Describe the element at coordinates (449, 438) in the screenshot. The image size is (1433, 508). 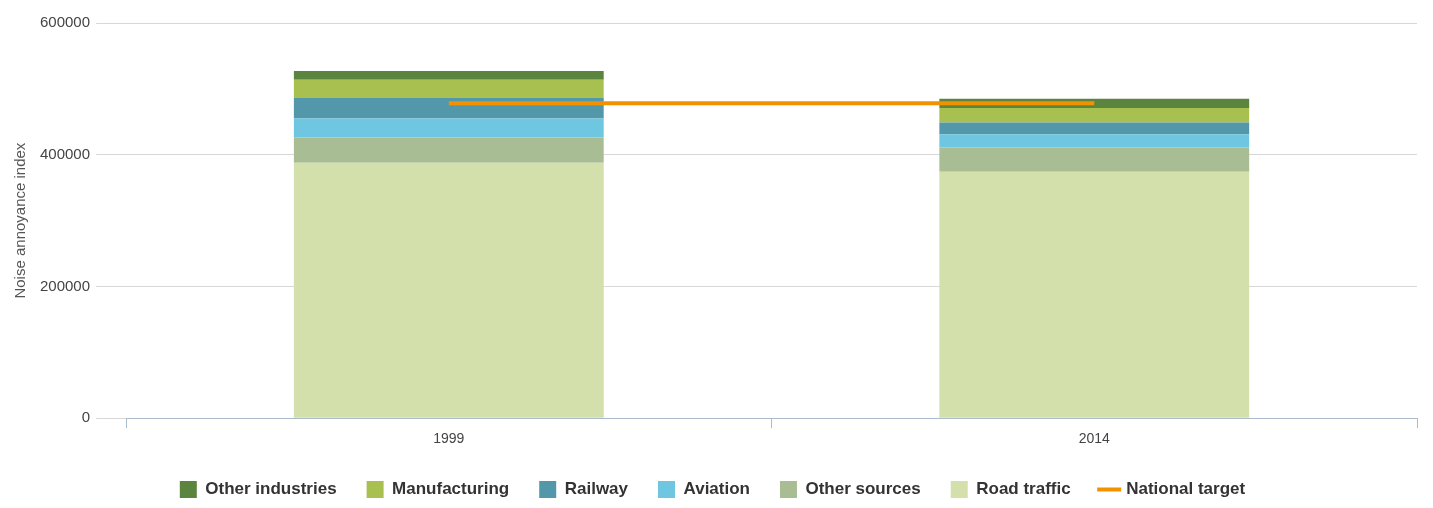
I see `x-tick-label: 1999` at that location.